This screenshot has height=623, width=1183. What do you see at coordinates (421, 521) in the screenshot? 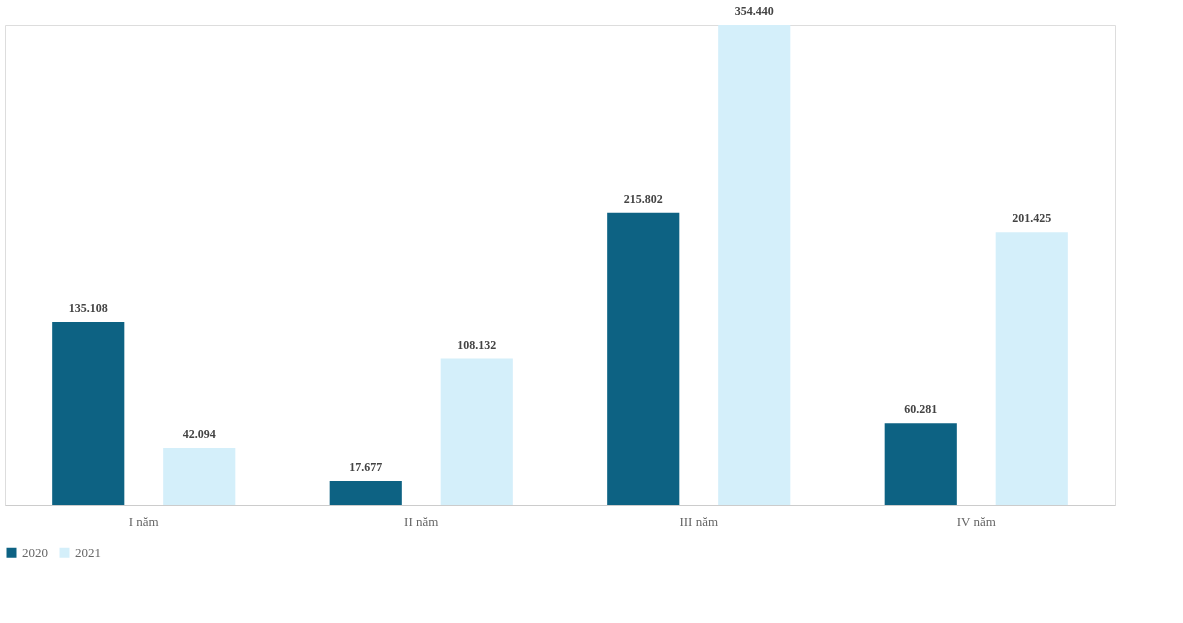
I see `x-tick-label: II năm` at bounding box center [421, 521].